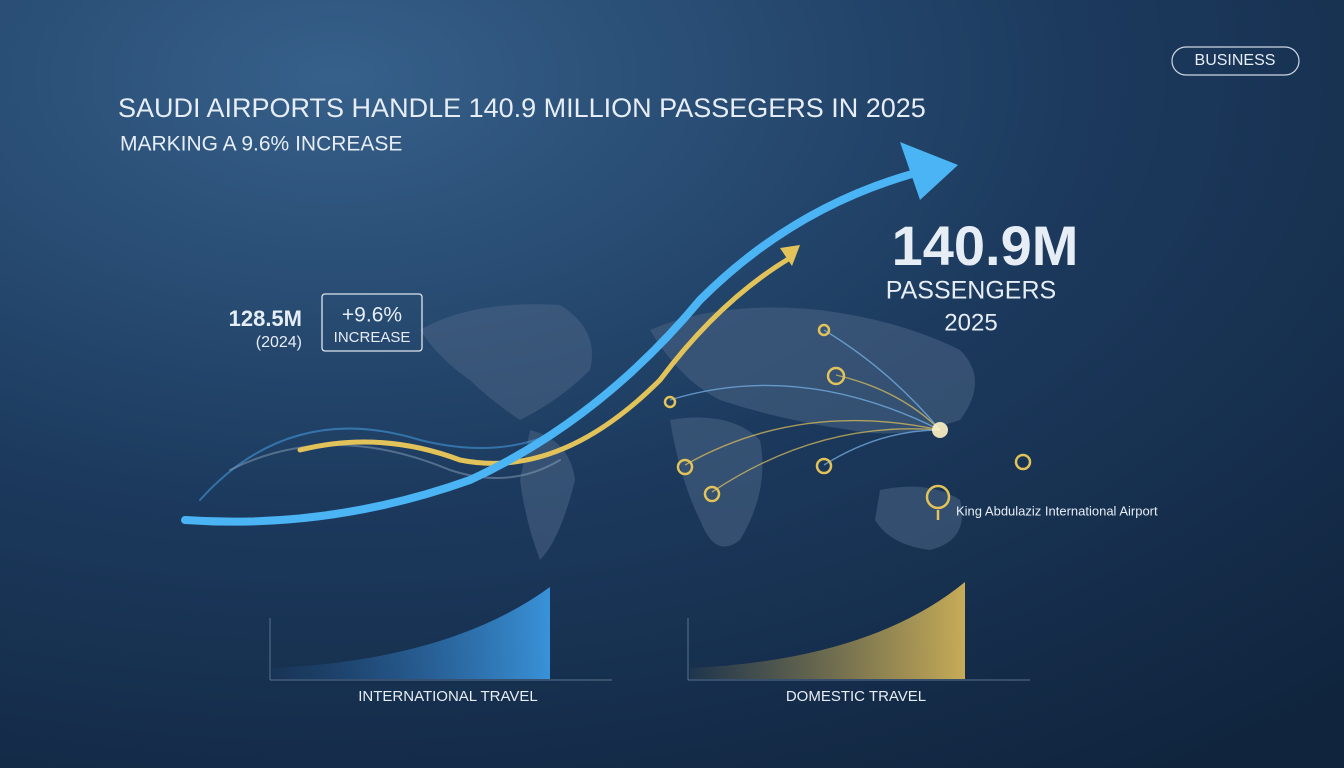 Image resolution: width=1344 pixels, height=768 pixels. Describe the element at coordinates (372, 315) in the screenshot. I see `change-value: +9.6%` at that location.